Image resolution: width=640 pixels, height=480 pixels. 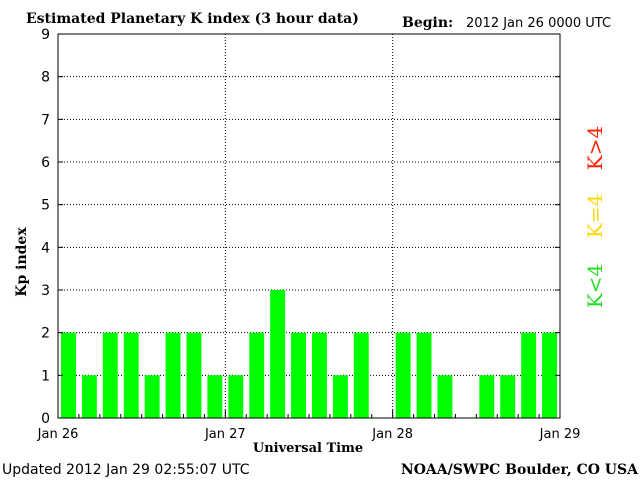 I want to click on y-tick-label: 6, so click(x=45, y=163).